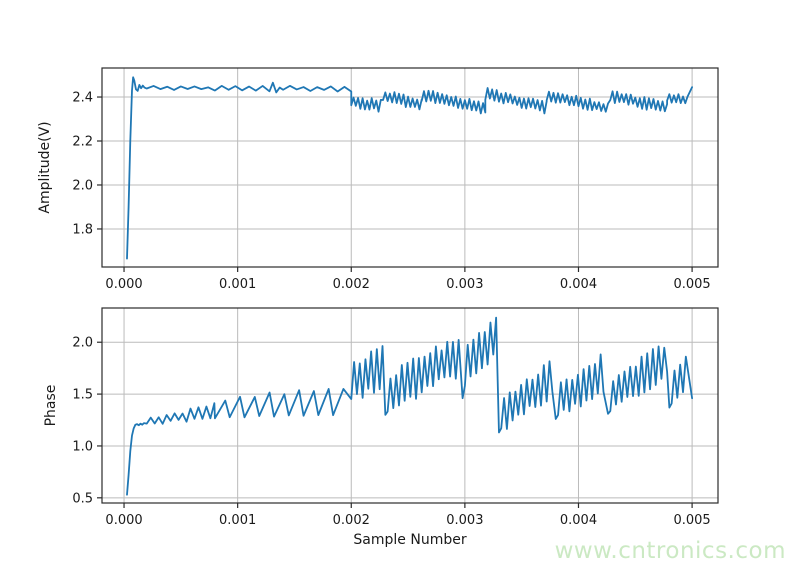 This screenshot has height=570, width=800. Describe the element at coordinates (123, 284) in the screenshot. I see `amplitude-xtick-label: 0.000` at that location.